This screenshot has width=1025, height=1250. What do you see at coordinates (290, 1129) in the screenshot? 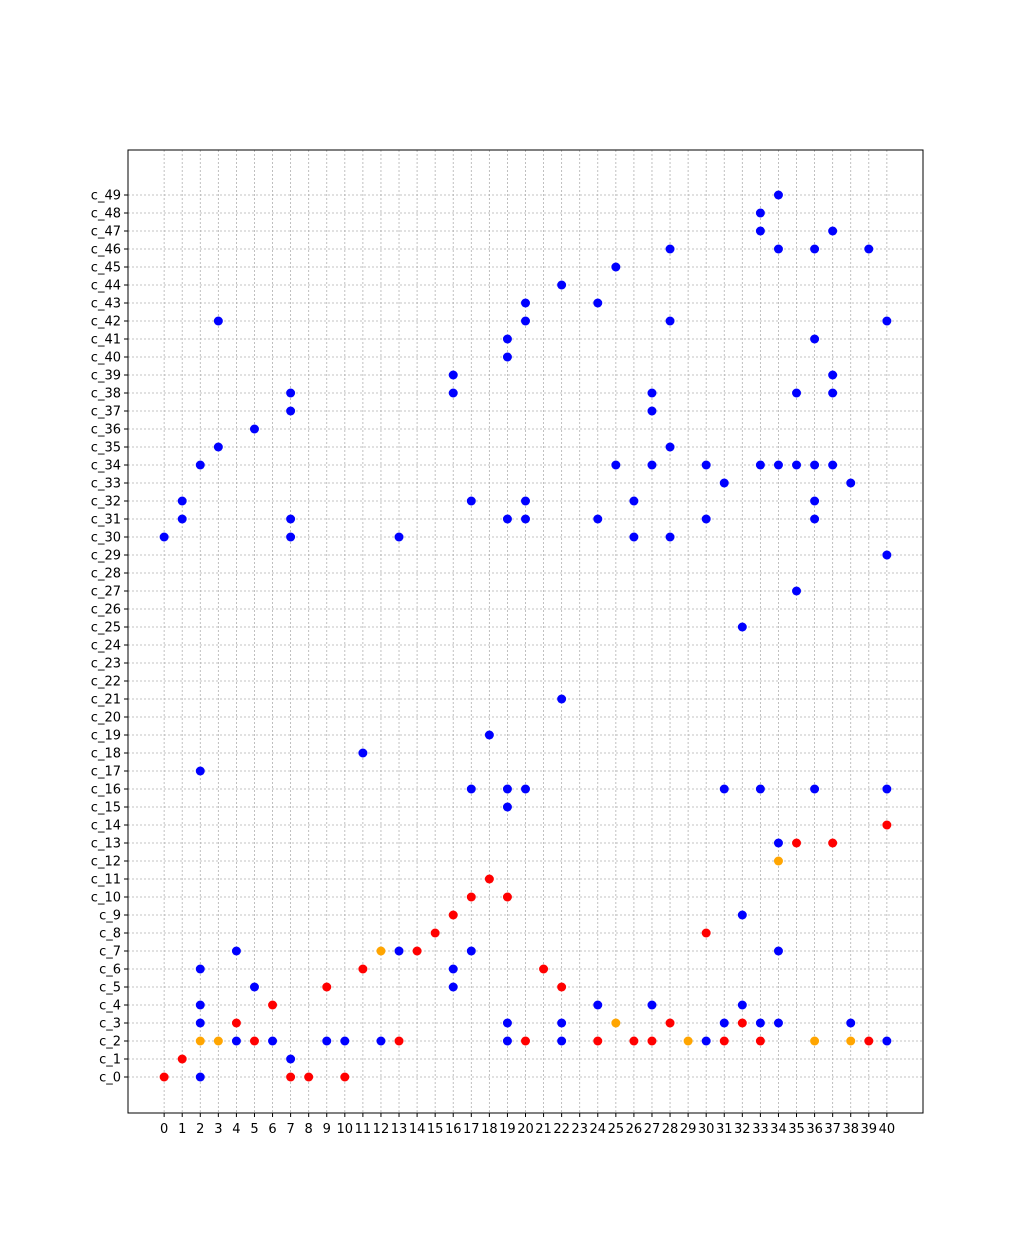
I see `x-tick-label: 7` at bounding box center [290, 1129].